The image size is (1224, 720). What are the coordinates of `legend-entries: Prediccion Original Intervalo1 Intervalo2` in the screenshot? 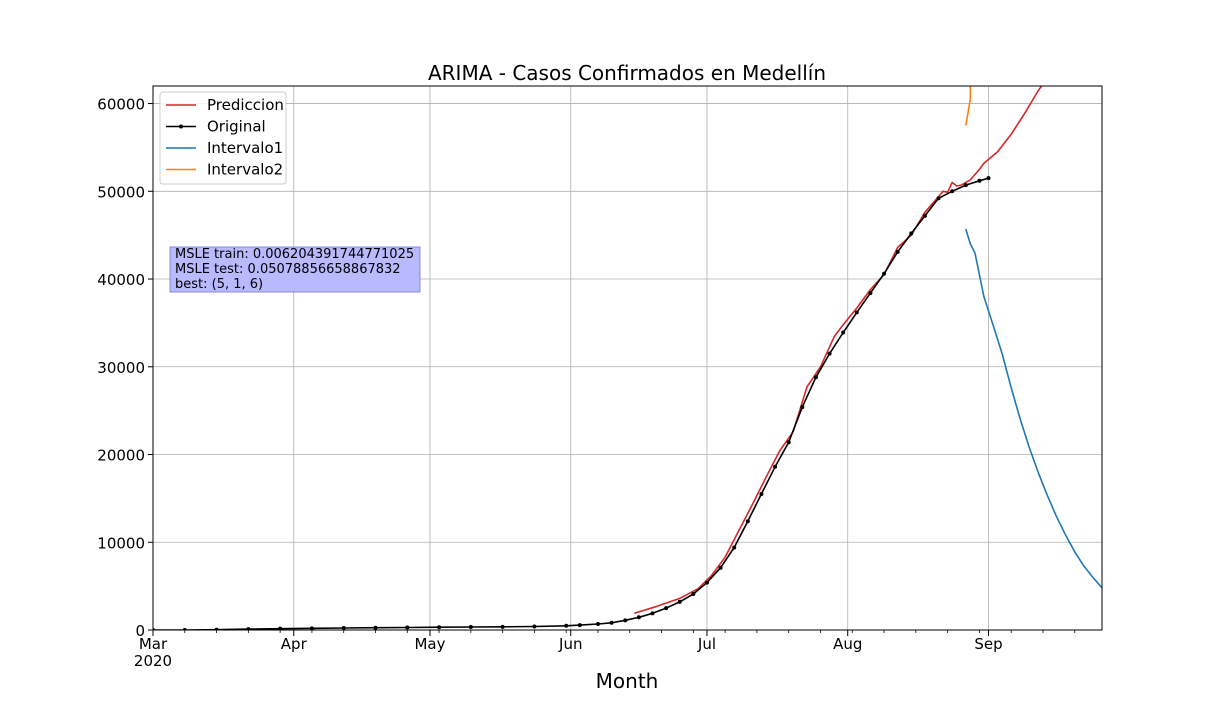 It's located at (225, 137).